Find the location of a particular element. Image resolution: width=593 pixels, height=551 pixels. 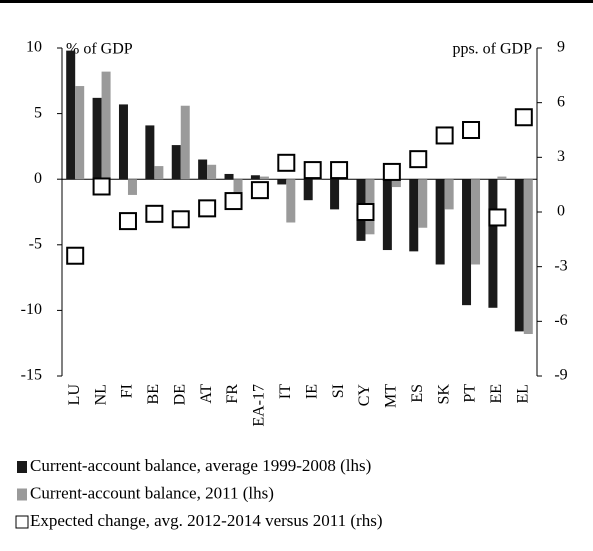

y-tick-label: -5 is located at coordinates (35, 243).